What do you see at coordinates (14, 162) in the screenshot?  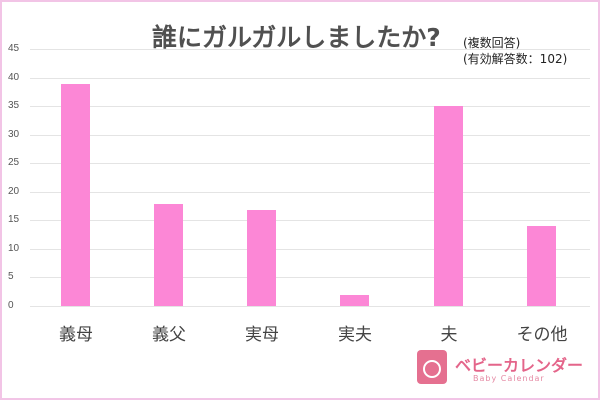 I see `y-tick-label: 25` at bounding box center [14, 162].